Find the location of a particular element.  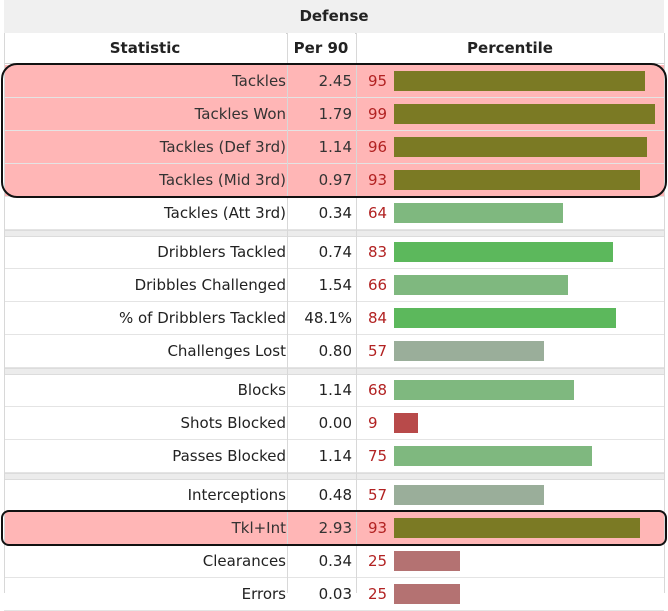

table-row: Clearances 0.34 25 is located at coordinates (334, 561).